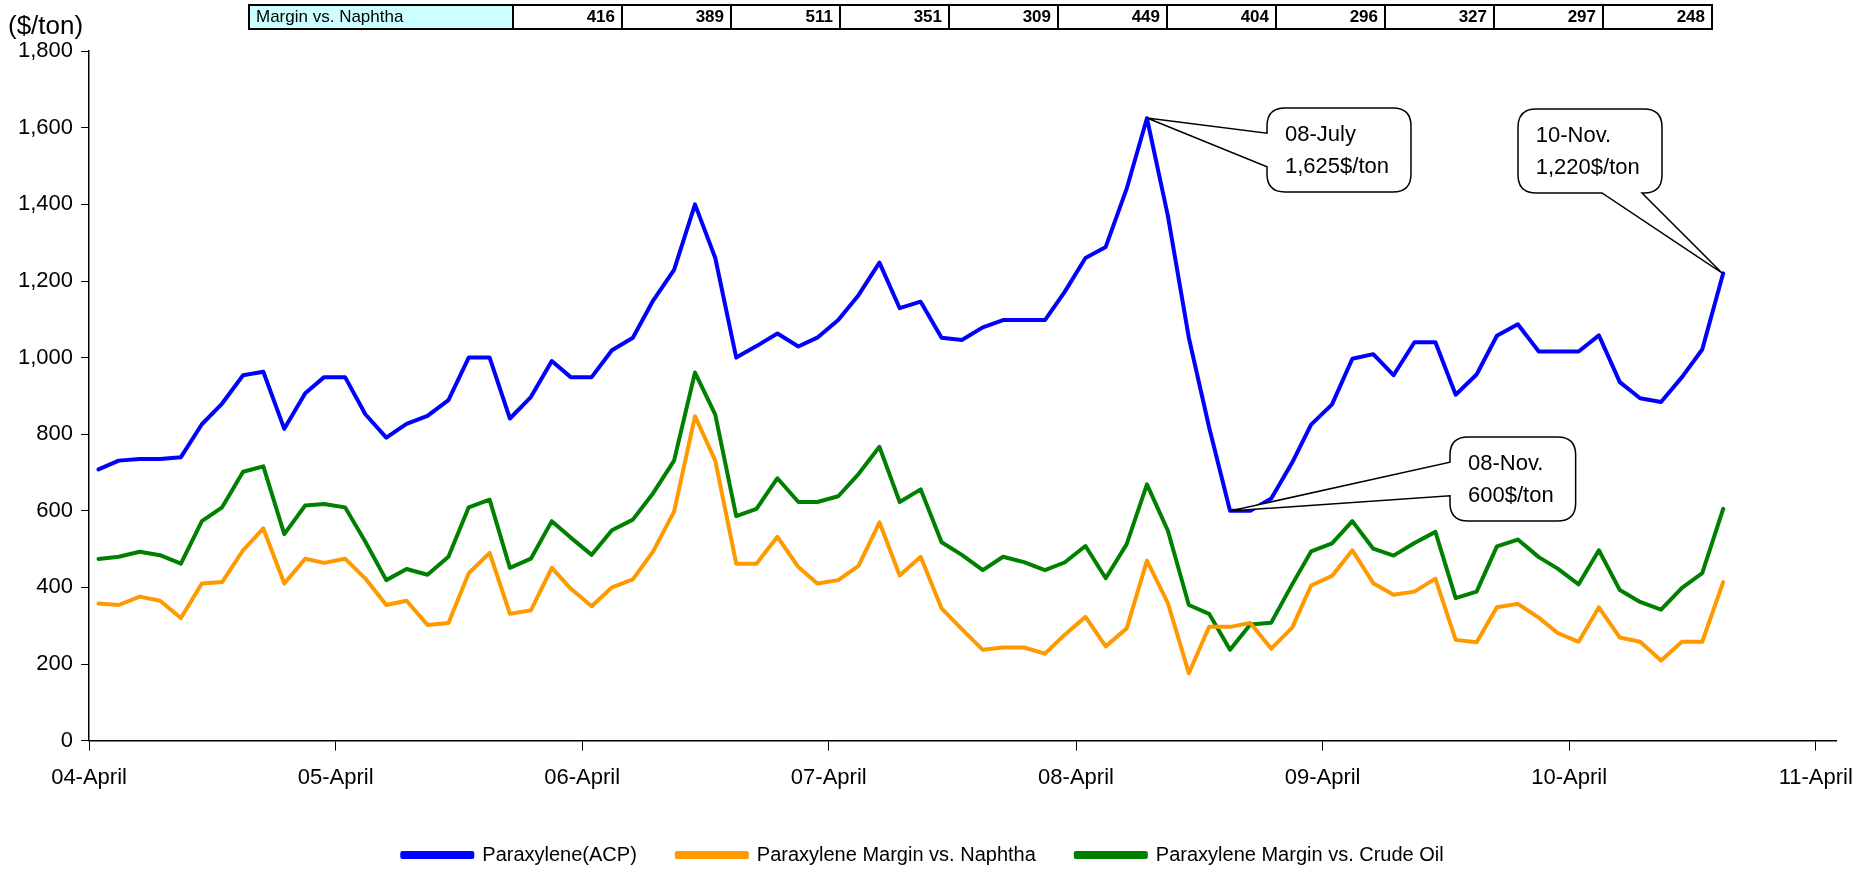 The image size is (1876, 877). What do you see at coordinates (55, 433) in the screenshot?
I see `y-tick-label: 800` at bounding box center [55, 433].